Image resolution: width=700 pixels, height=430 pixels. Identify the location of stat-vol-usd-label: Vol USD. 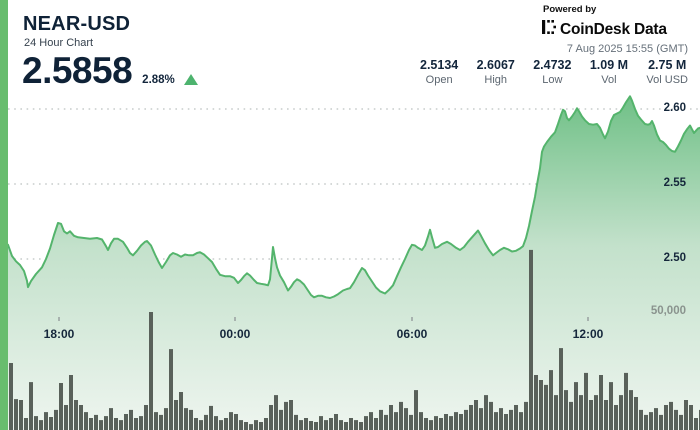
(667, 80).